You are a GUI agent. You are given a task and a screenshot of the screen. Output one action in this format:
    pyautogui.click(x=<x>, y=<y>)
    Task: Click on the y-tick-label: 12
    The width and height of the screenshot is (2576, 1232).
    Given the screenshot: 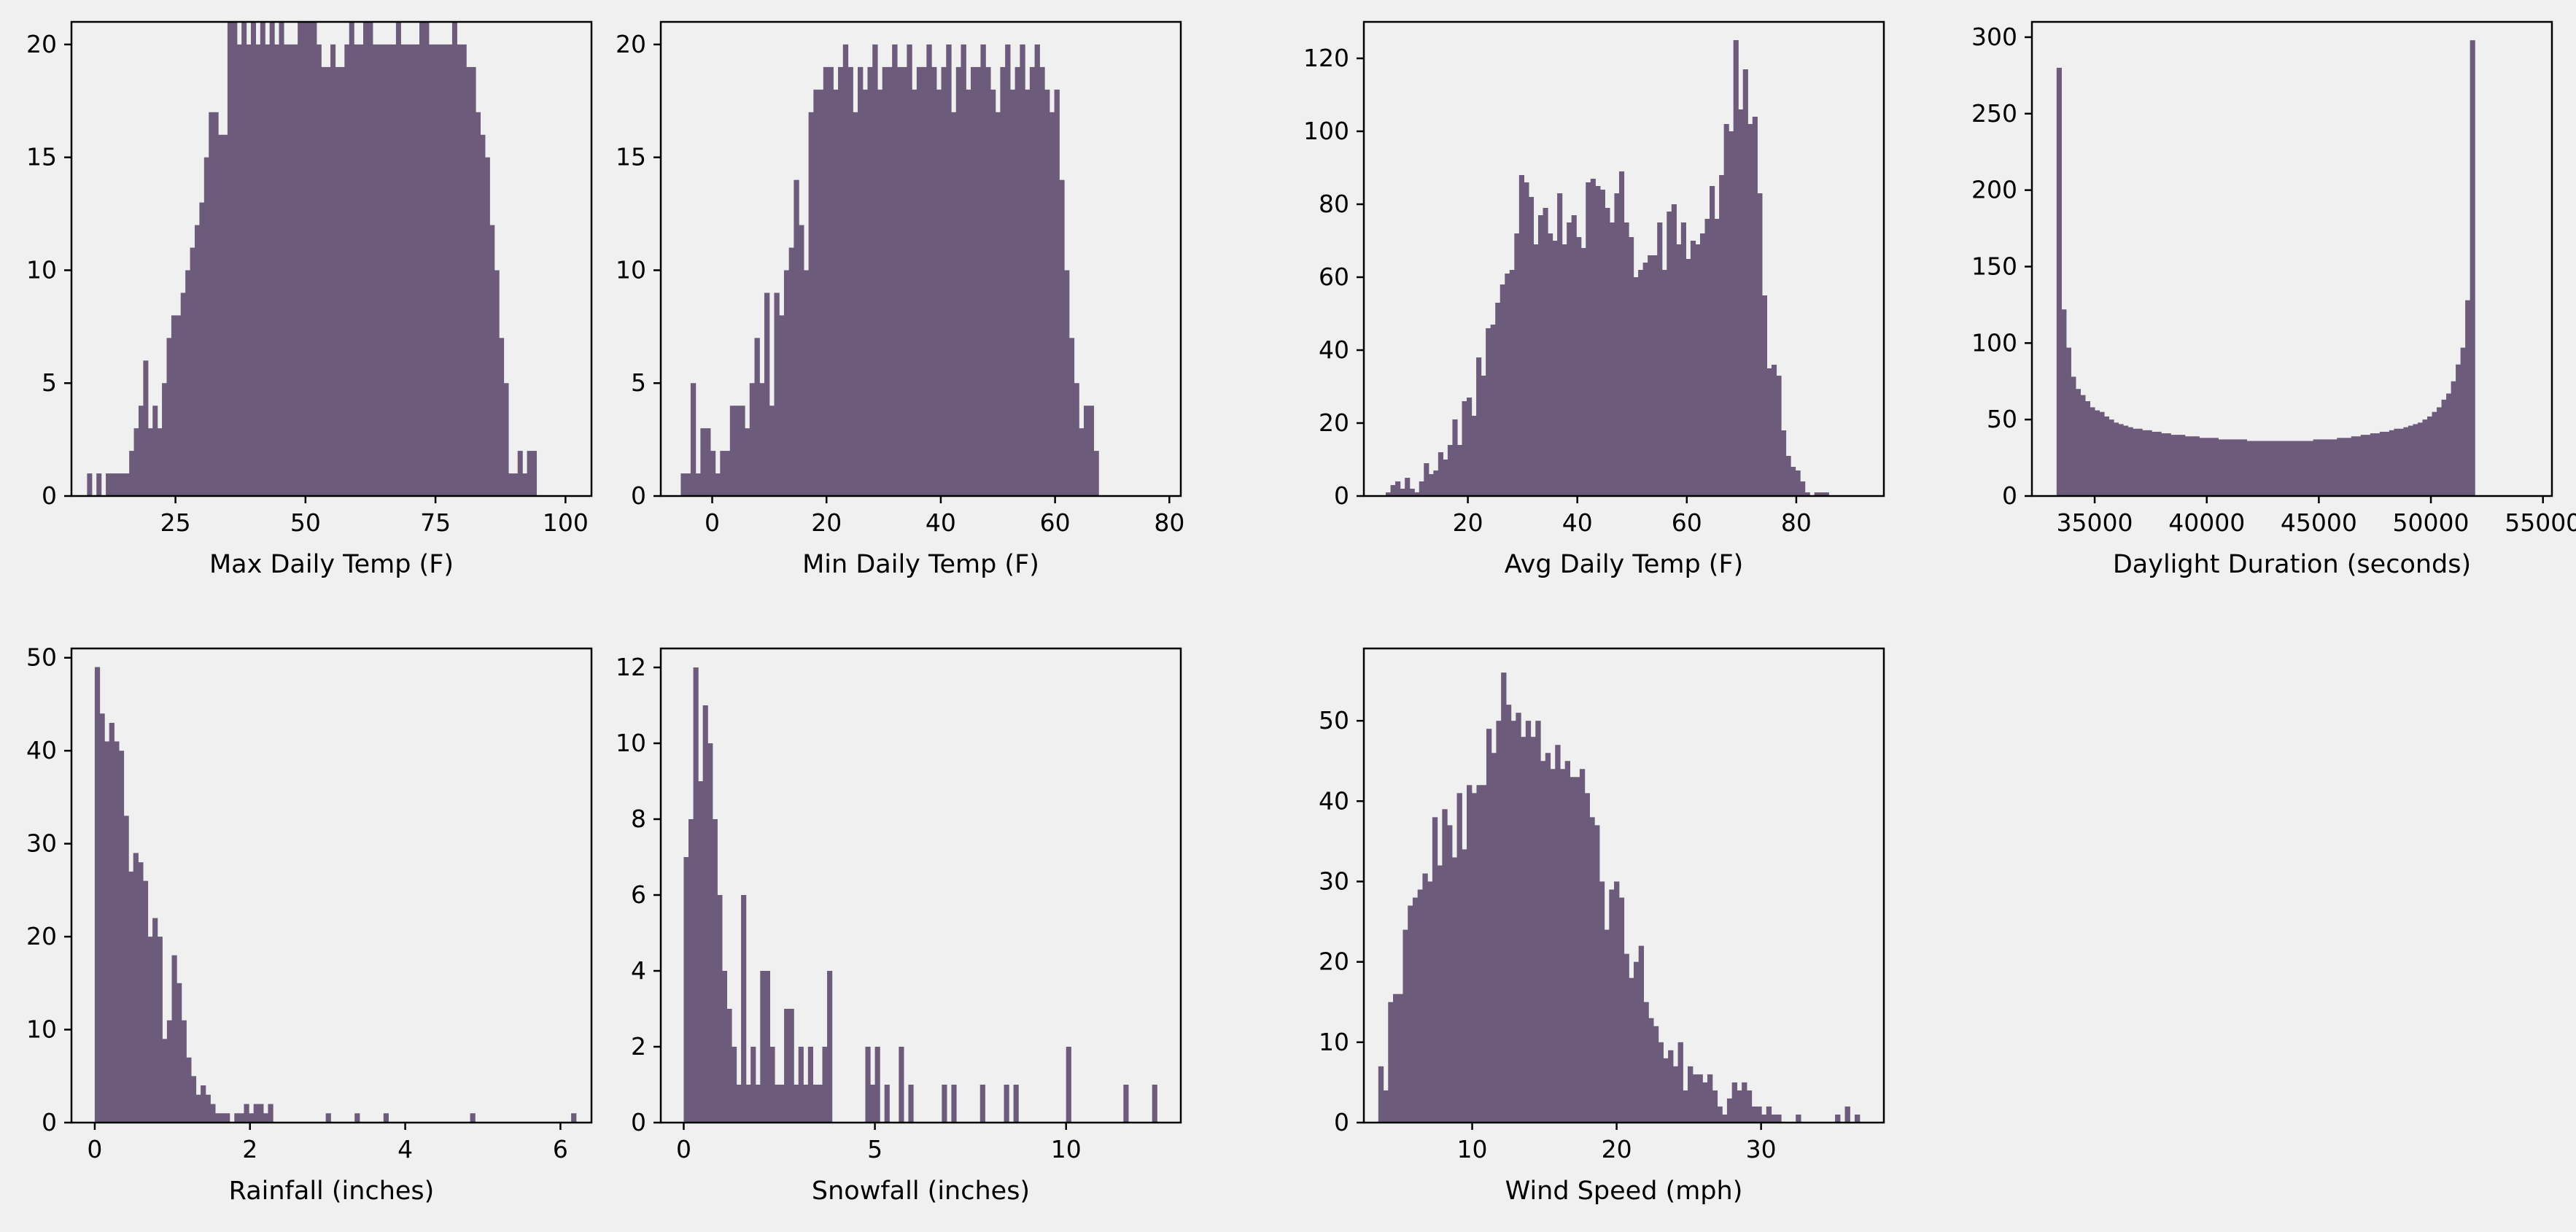 What is the action you would take?
    pyautogui.click(x=631, y=667)
    